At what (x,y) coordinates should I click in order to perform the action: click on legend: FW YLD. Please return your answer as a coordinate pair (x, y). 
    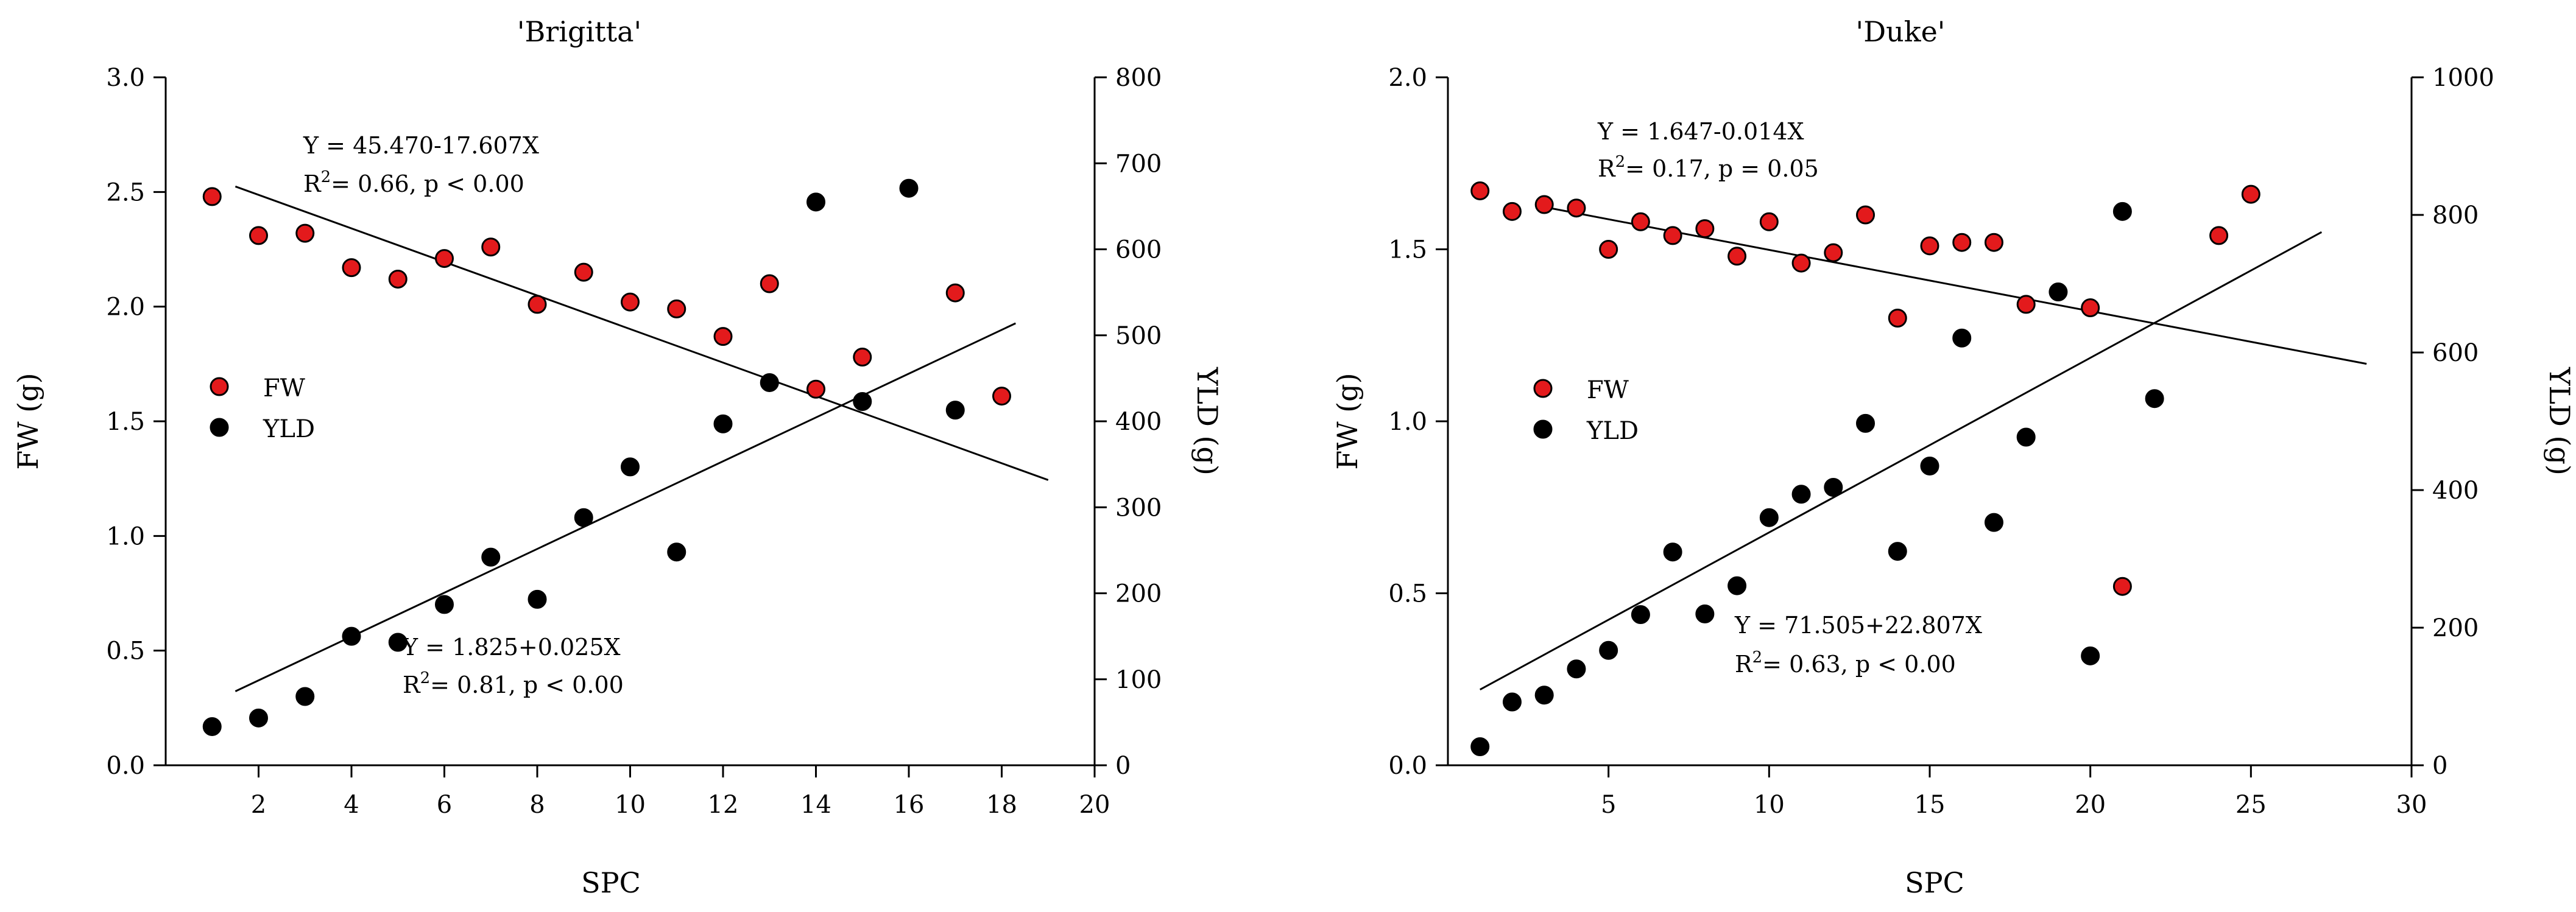
    Looking at the image, I should click on (262, 408).